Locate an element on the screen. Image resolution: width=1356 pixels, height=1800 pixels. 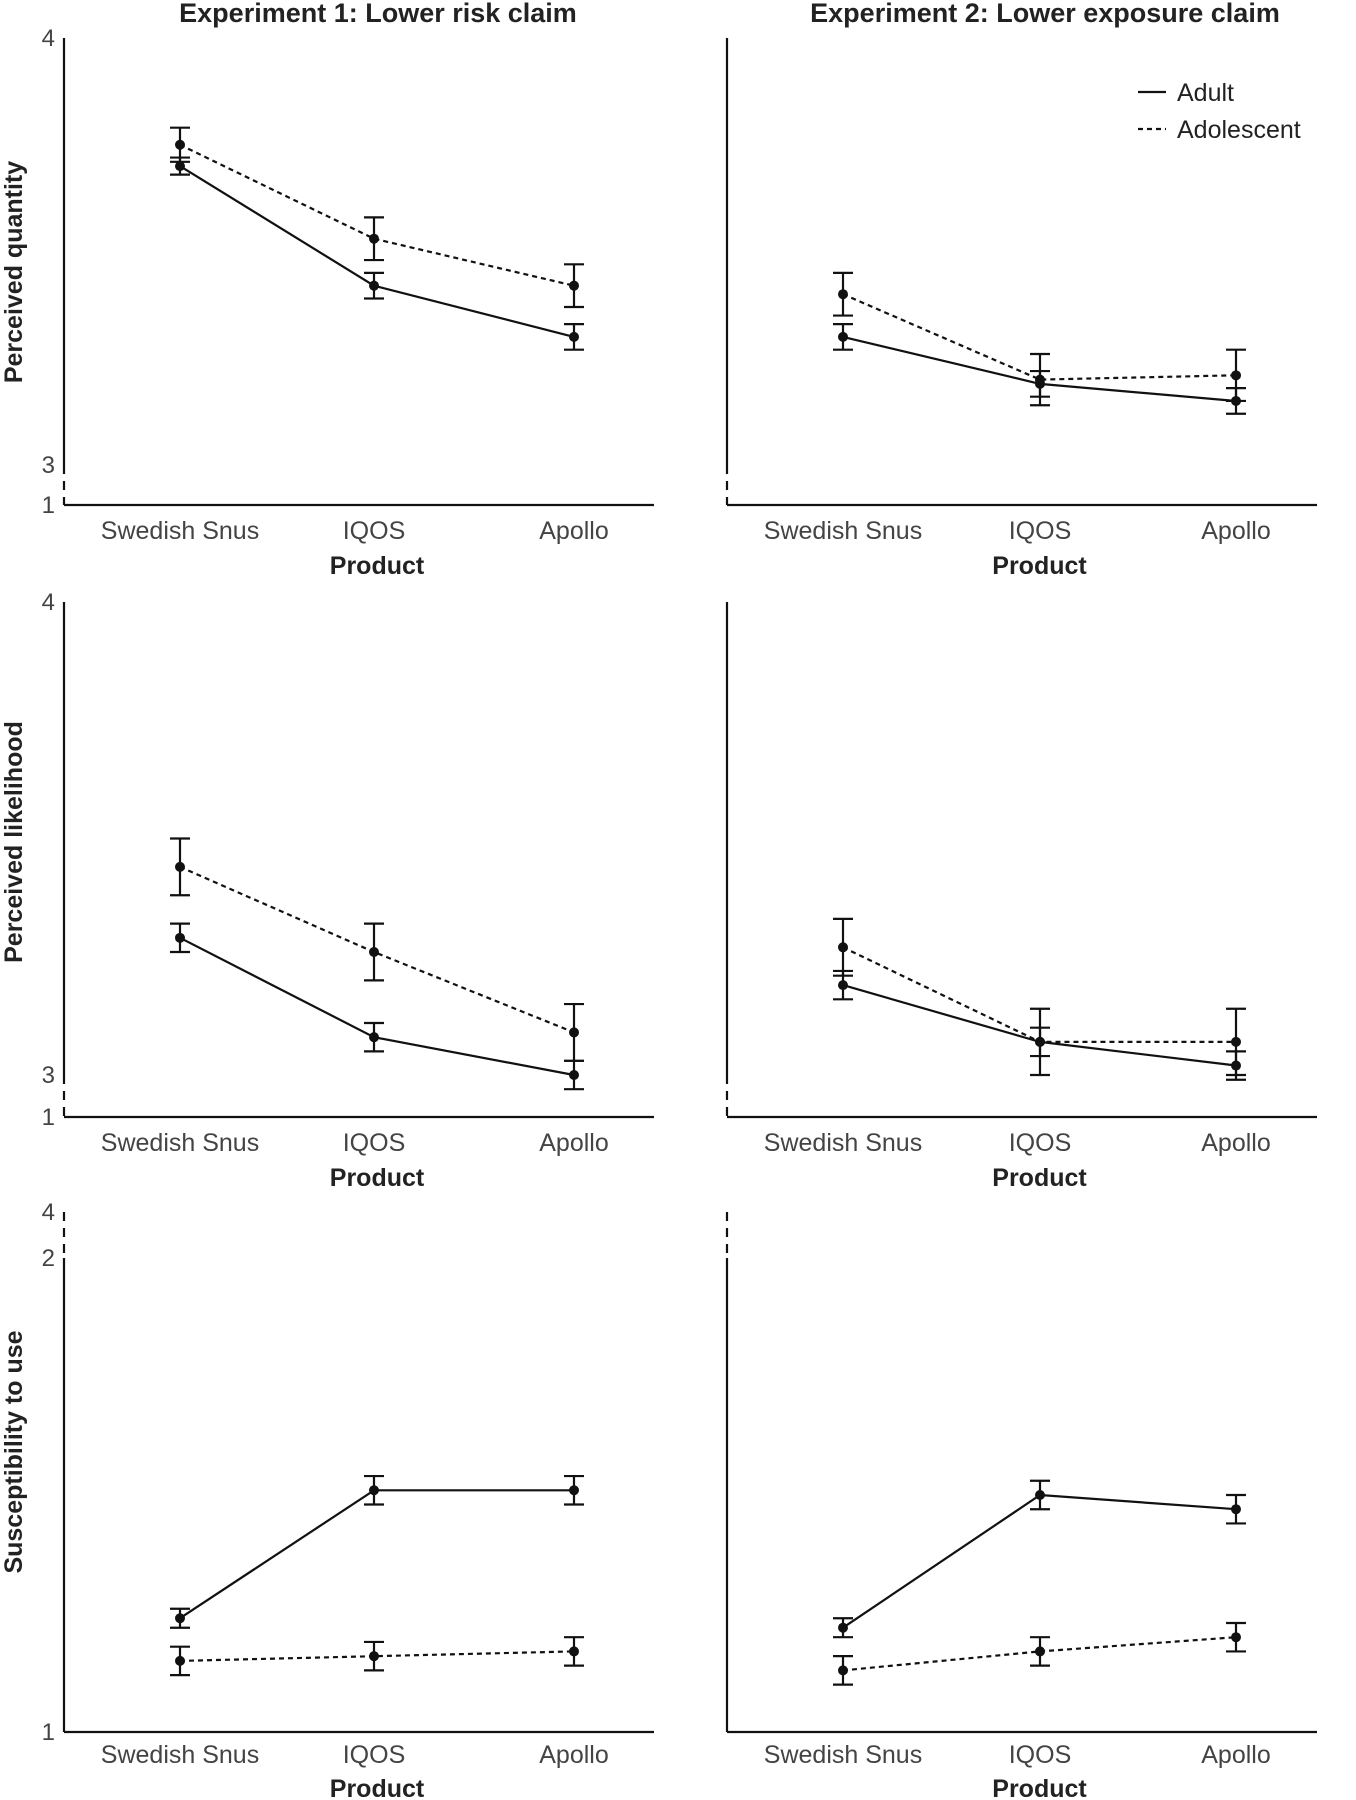
panel-row1-col1: 1 3 4 Swedish Snus IQOS Apollo Product is located at coordinates (348, 302).